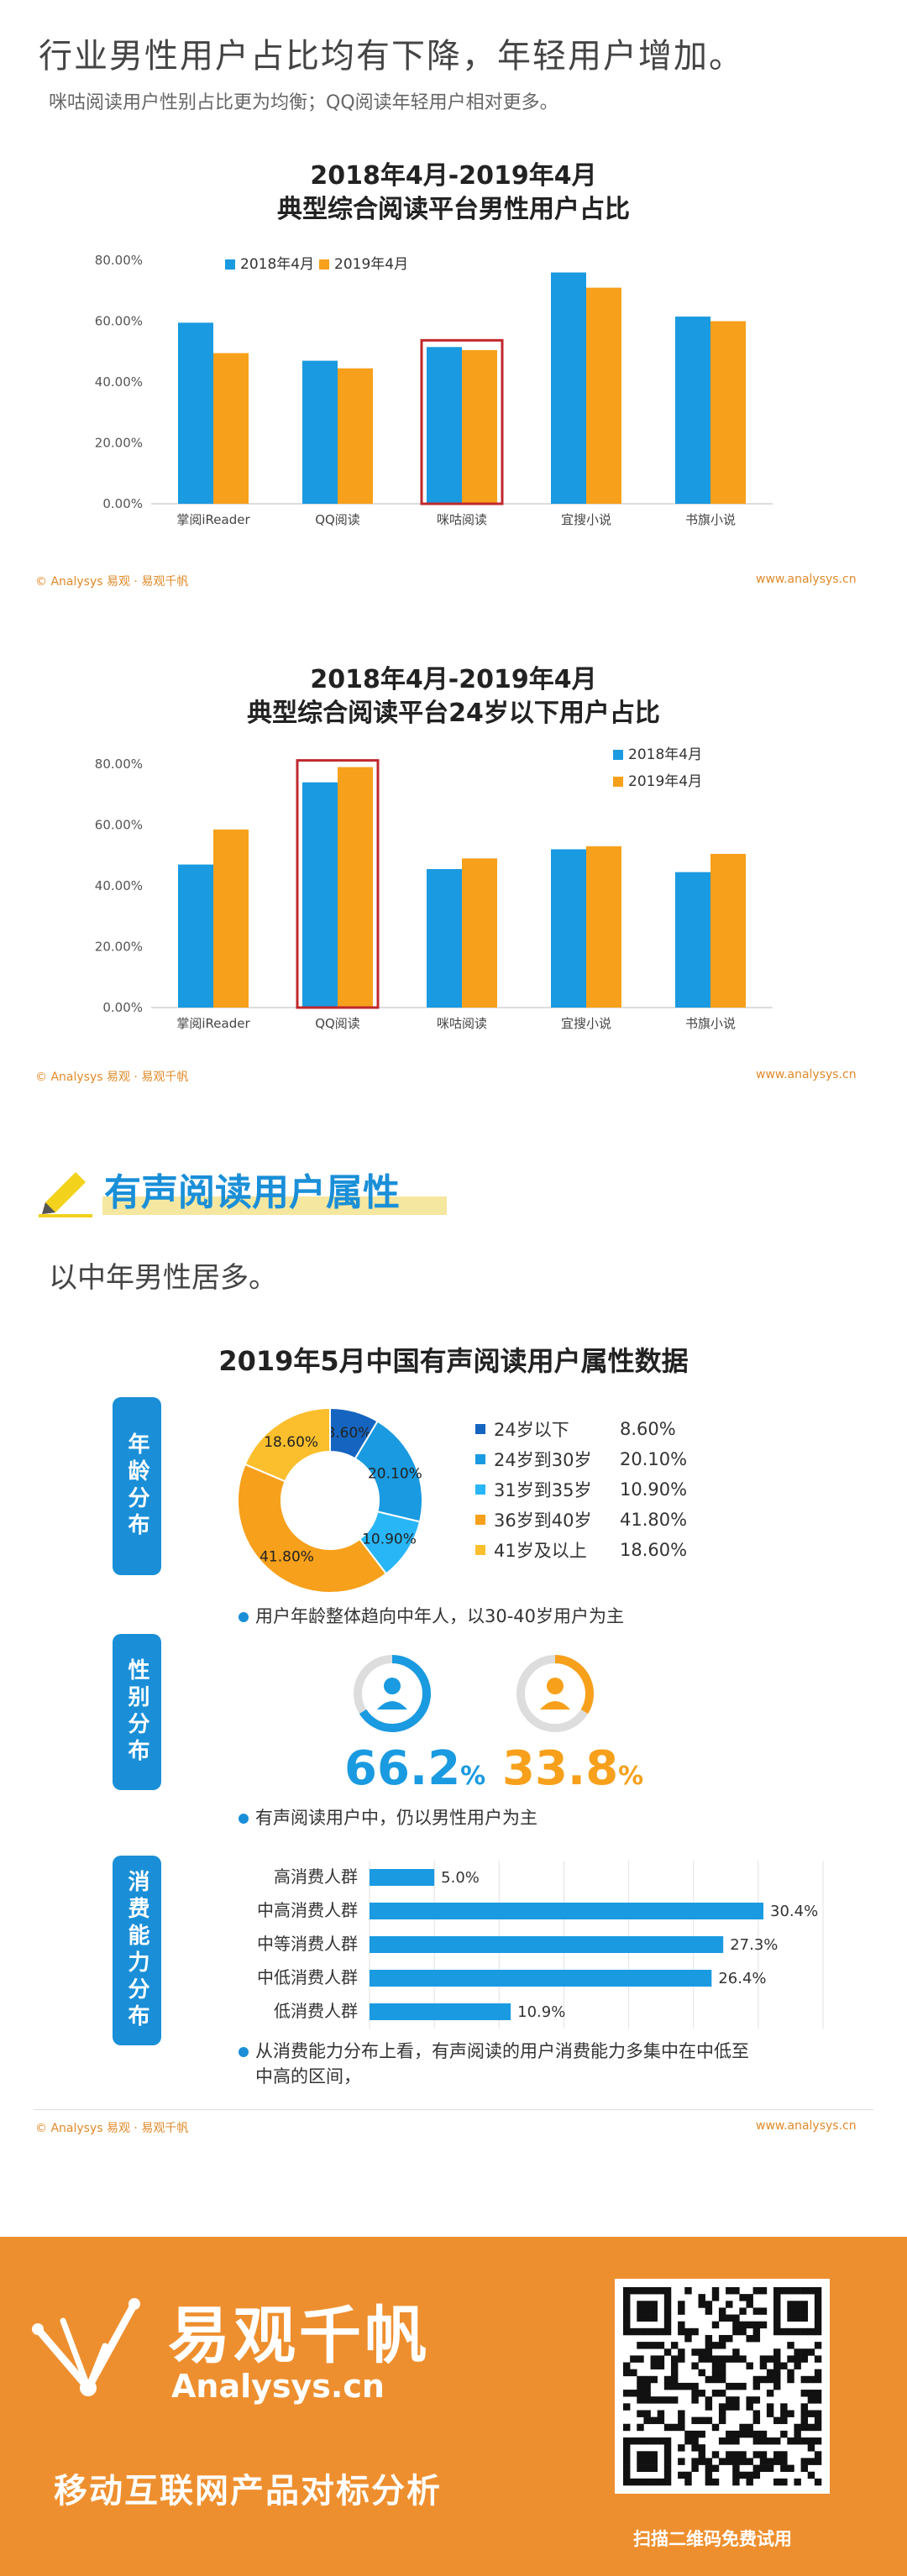  What do you see at coordinates (274, 1206) in the screenshot?
I see `section-title-underline` at bounding box center [274, 1206].